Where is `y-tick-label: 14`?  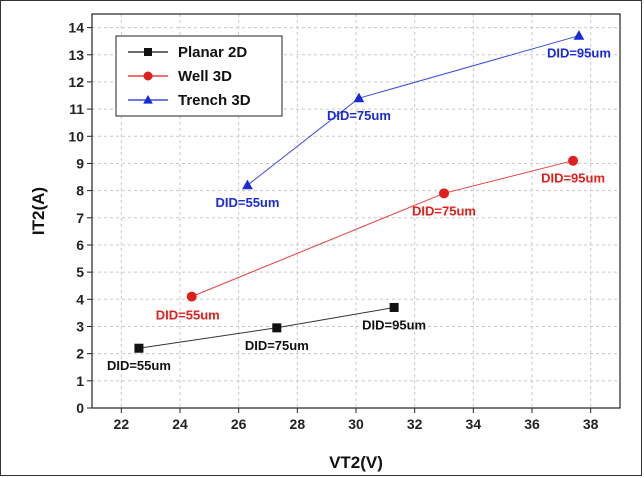 y-tick-label: 14 is located at coordinates (76, 28).